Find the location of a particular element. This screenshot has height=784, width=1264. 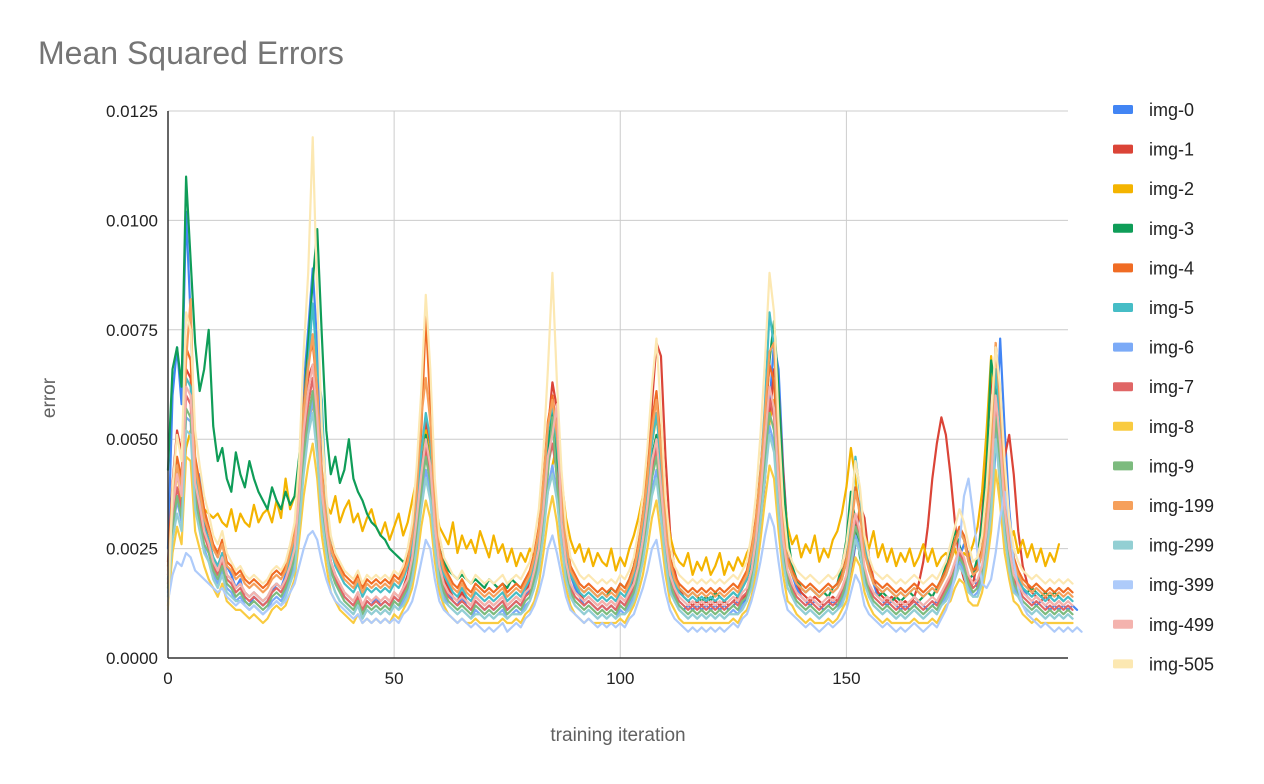

y-tick-label: 0.0100 is located at coordinates (132, 220).